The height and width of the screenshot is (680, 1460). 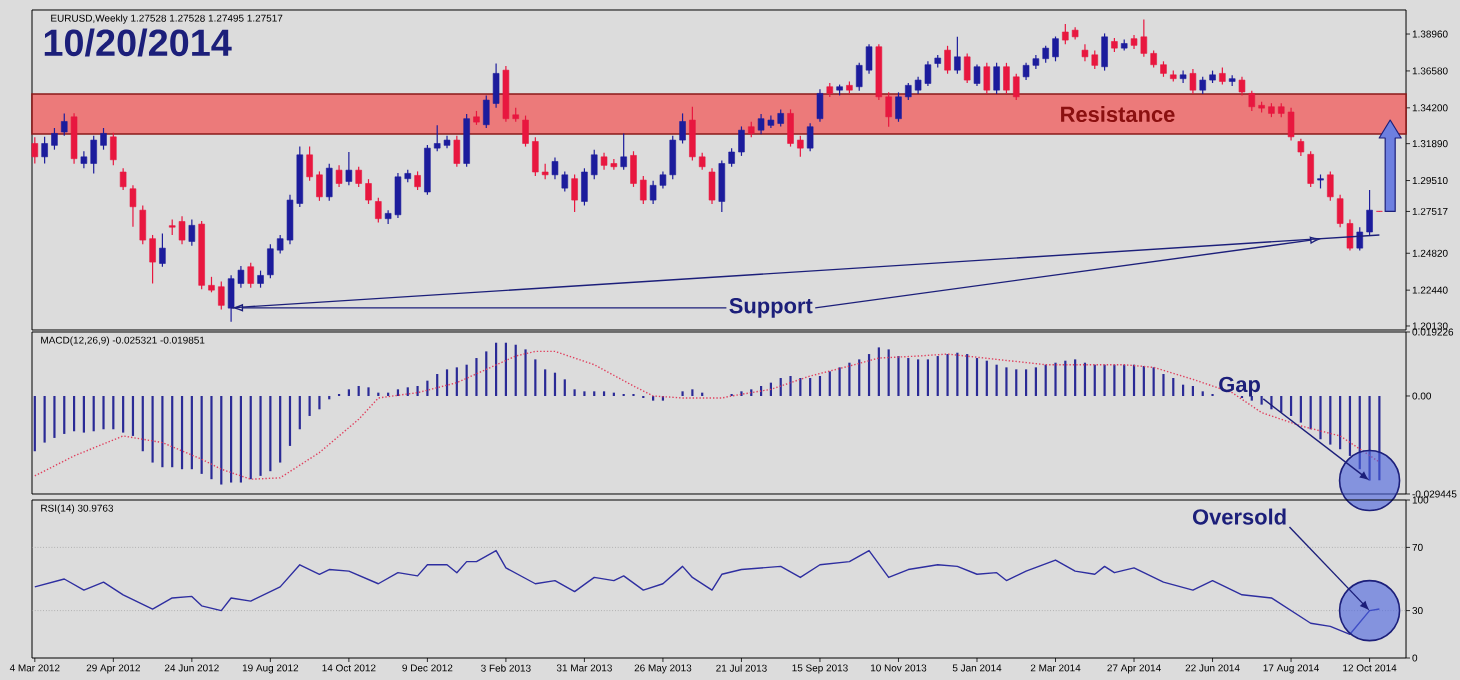 What do you see at coordinates (1118, 114) in the screenshot?
I see `band-label: Resistance` at bounding box center [1118, 114].